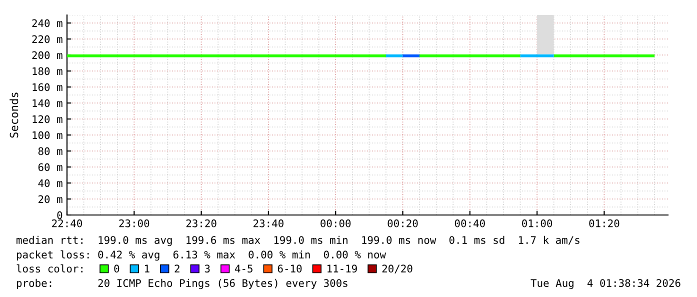 The width and height of the screenshot is (697, 297). What do you see at coordinates (59, 215) in the screenshot?
I see `y-tick-label: 0` at bounding box center [59, 215].